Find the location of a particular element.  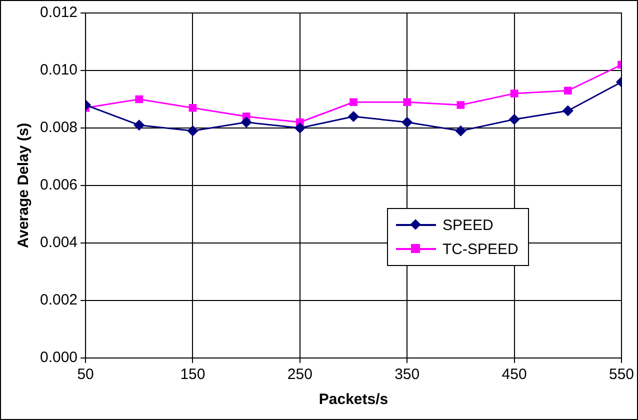

y-tick-label: 0.000 is located at coordinates (59, 357).